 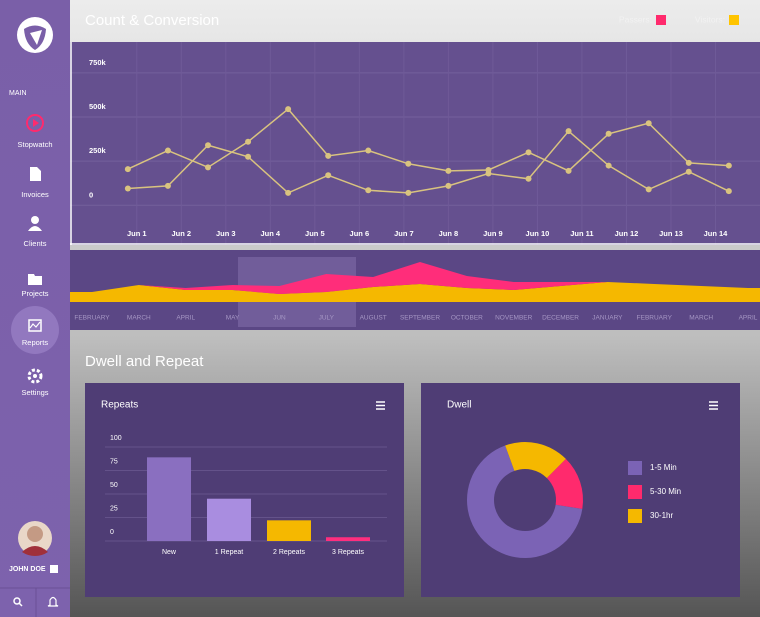 What do you see at coordinates (35, 534) in the screenshot?
I see `avatar-face` at bounding box center [35, 534].